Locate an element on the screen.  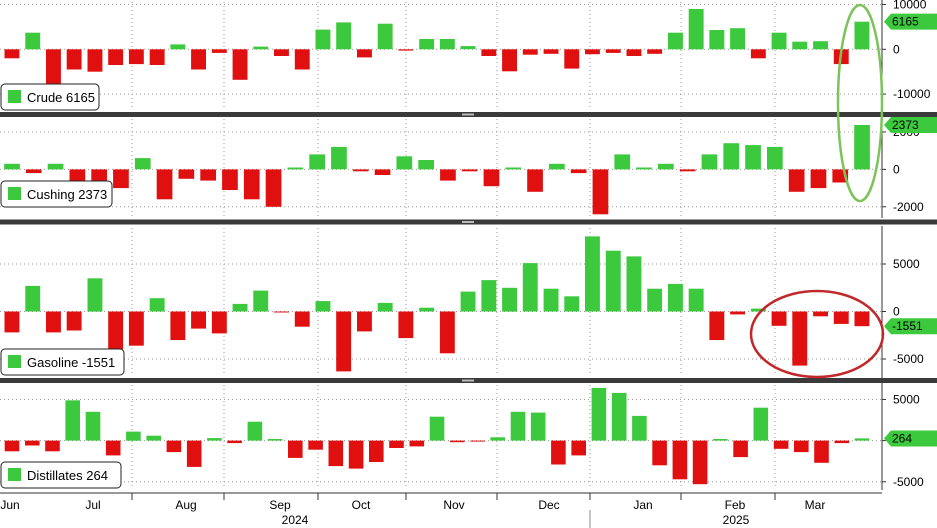
highlight-circle-red is located at coordinates (817, 334).